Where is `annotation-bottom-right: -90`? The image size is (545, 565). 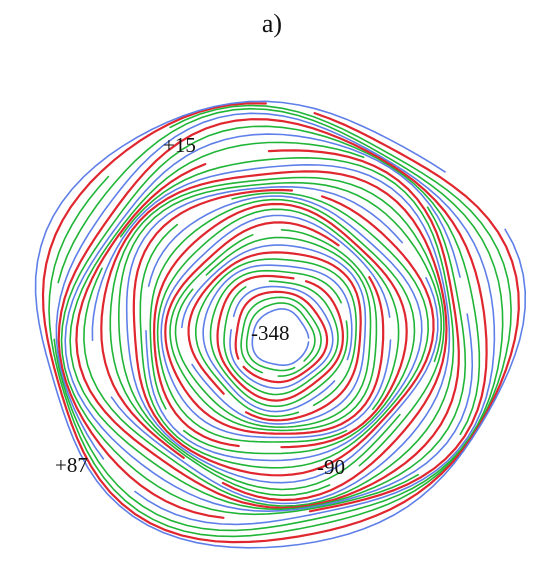 annotation-bottom-right: -90 is located at coordinates (331, 467).